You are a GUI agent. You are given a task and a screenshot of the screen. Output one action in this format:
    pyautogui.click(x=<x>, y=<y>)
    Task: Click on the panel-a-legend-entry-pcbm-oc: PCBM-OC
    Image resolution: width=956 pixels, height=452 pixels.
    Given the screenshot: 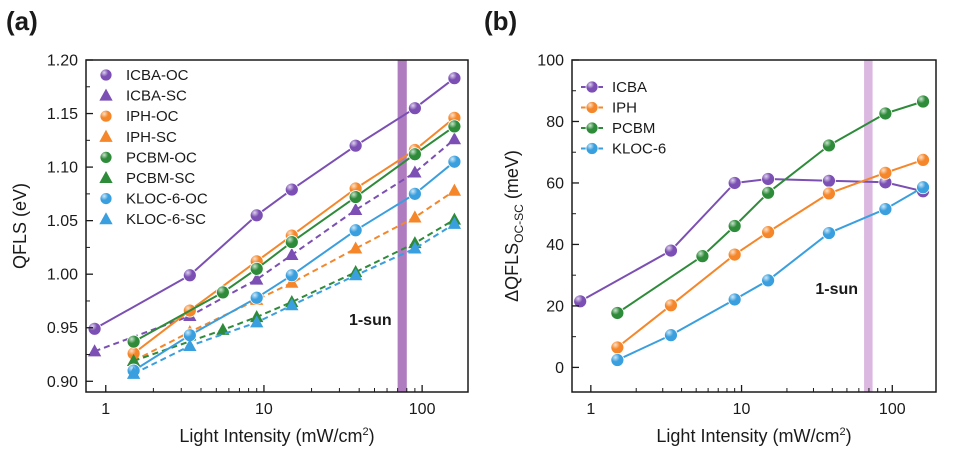 What is the action you would take?
    pyautogui.click(x=148, y=157)
    